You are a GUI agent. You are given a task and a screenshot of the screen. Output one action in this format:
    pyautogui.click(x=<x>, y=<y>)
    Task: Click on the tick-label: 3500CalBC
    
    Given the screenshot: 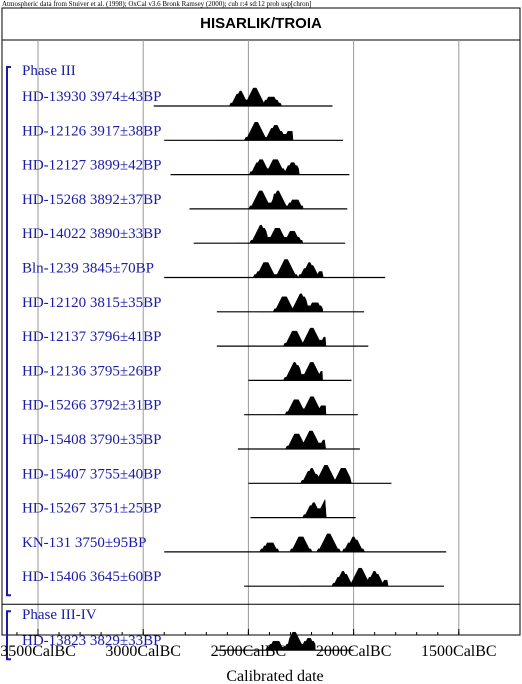 What is the action you would take?
    pyautogui.click(x=38, y=651)
    